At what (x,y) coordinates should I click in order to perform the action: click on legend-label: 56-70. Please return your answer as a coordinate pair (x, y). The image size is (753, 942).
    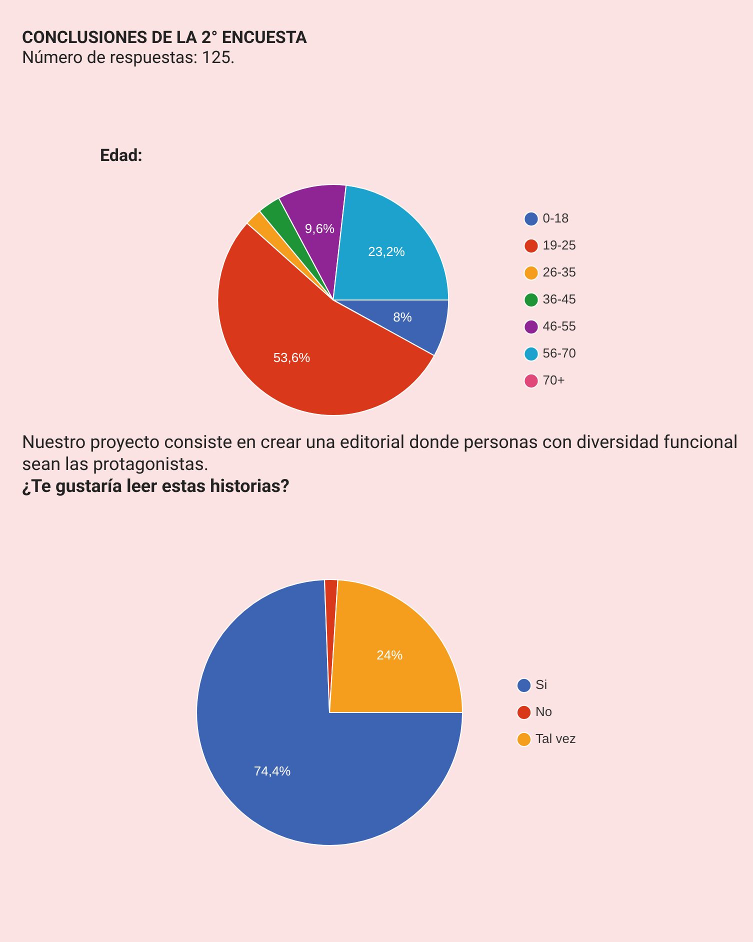
    Looking at the image, I should click on (559, 353).